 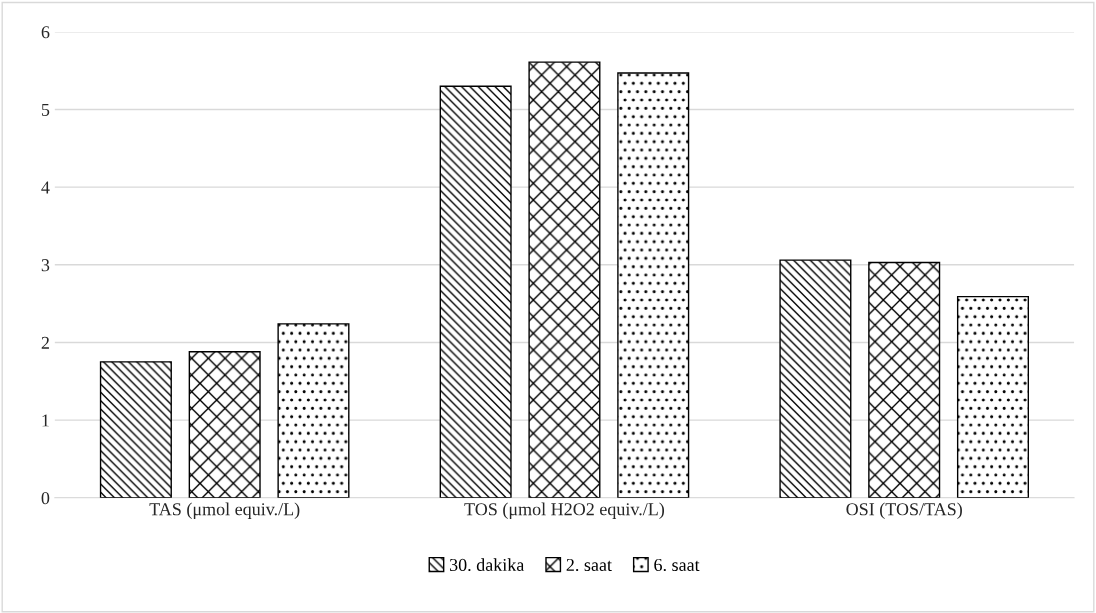 What do you see at coordinates (45, 187) in the screenshot?
I see `y-tick-label: 4` at bounding box center [45, 187].